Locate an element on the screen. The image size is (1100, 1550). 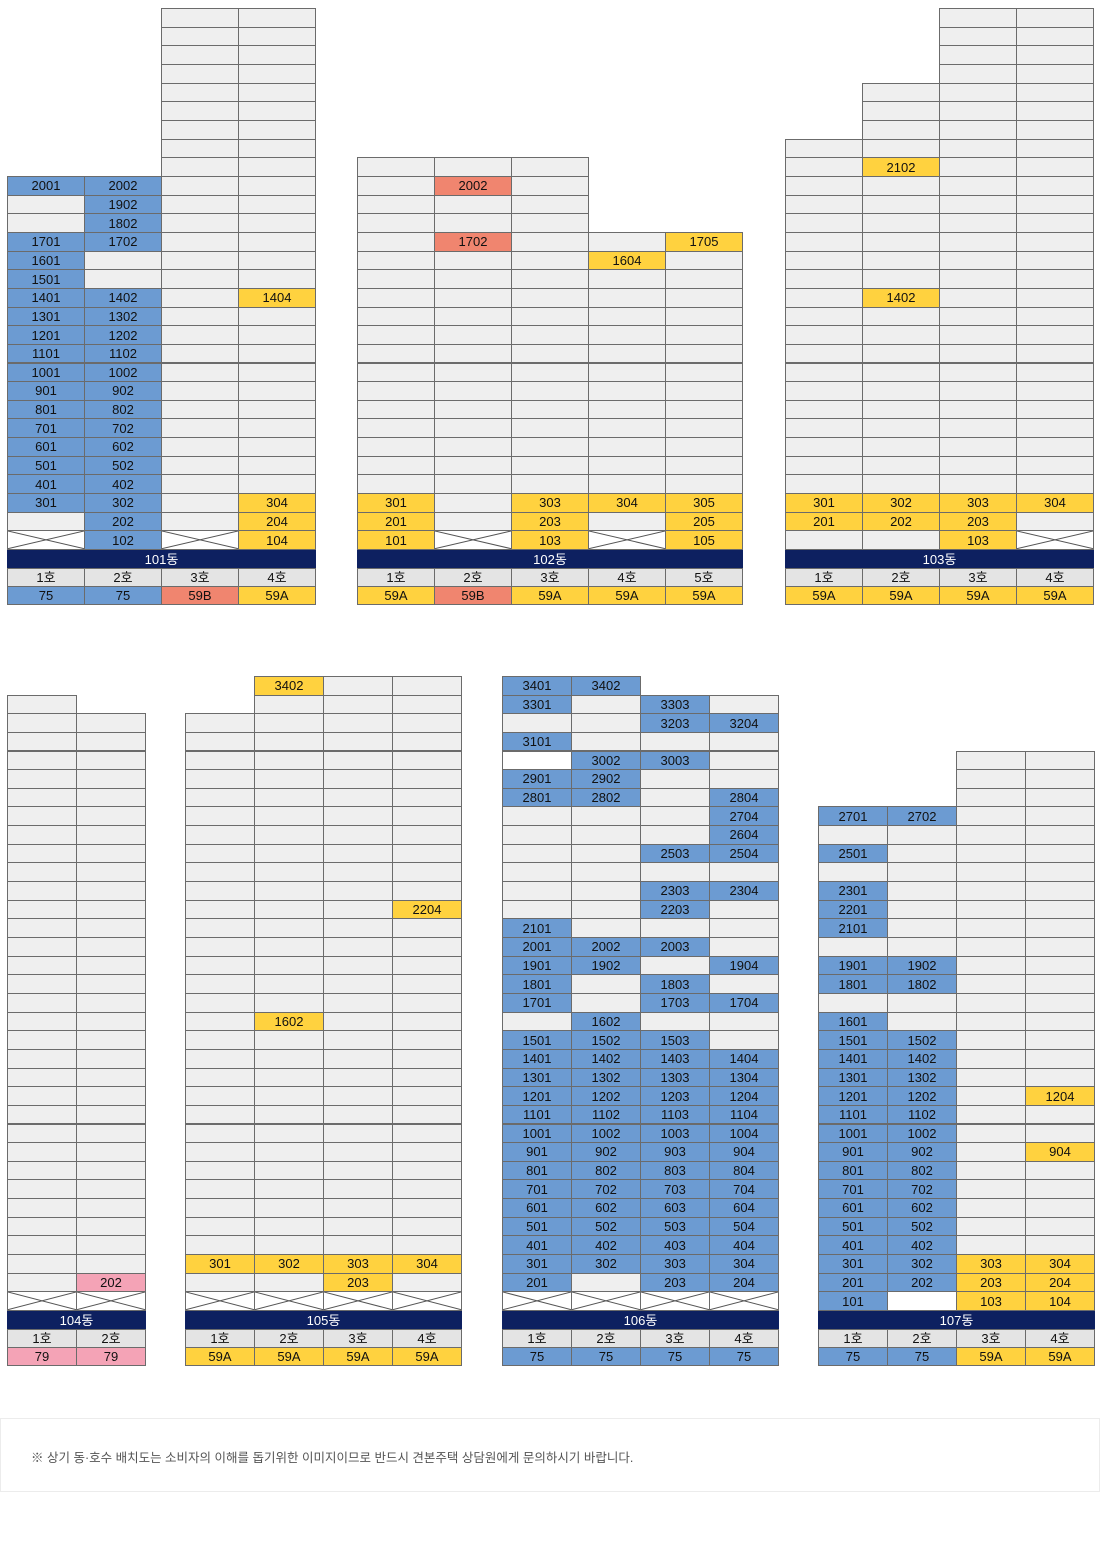
unit-1204: 1204 is located at coordinates (1060, 1096).